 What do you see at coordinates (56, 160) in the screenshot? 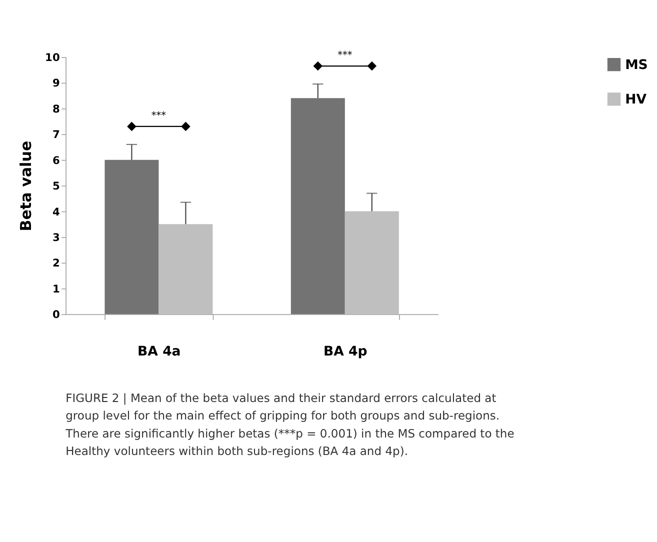
I see `y-tick-label: 6` at bounding box center [56, 160].